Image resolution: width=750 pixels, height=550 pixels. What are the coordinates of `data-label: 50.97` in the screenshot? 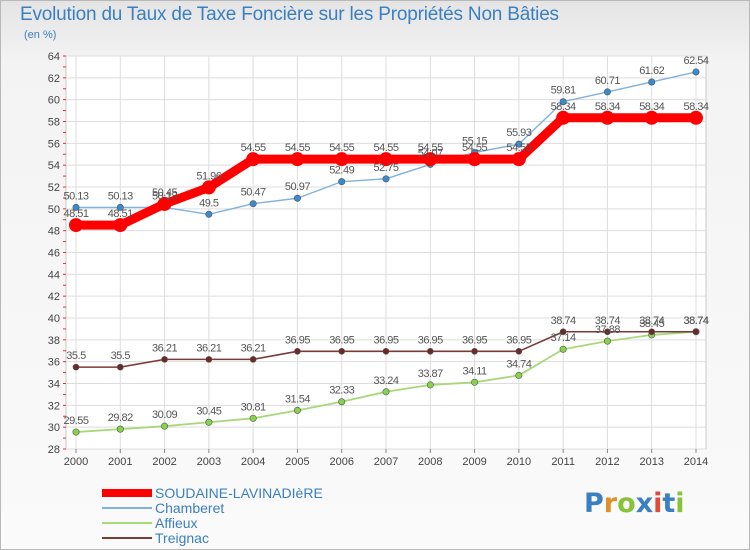 It's located at (297, 187).